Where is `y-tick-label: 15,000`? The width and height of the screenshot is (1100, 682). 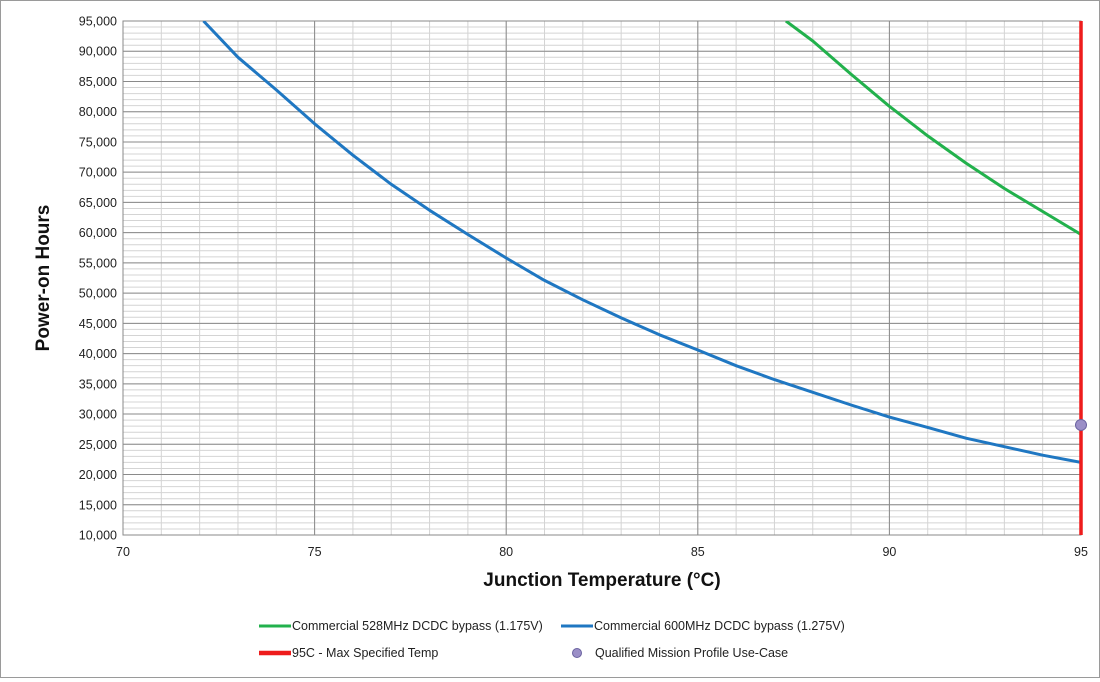
y-tick-label: 15,000 is located at coordinates (98, 505).